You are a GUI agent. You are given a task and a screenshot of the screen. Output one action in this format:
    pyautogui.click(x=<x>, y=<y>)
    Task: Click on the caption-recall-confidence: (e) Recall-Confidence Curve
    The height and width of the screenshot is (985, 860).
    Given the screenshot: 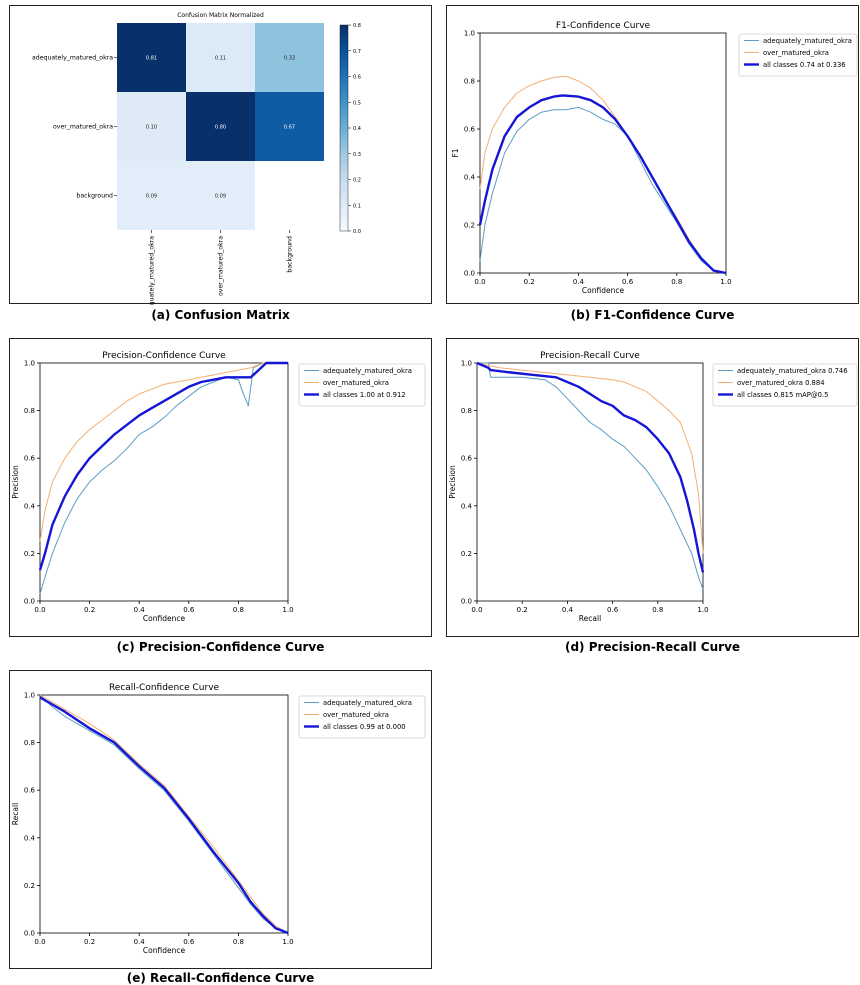 What is the action you would take?
    pyautogui.click(x=220, y=978)
    